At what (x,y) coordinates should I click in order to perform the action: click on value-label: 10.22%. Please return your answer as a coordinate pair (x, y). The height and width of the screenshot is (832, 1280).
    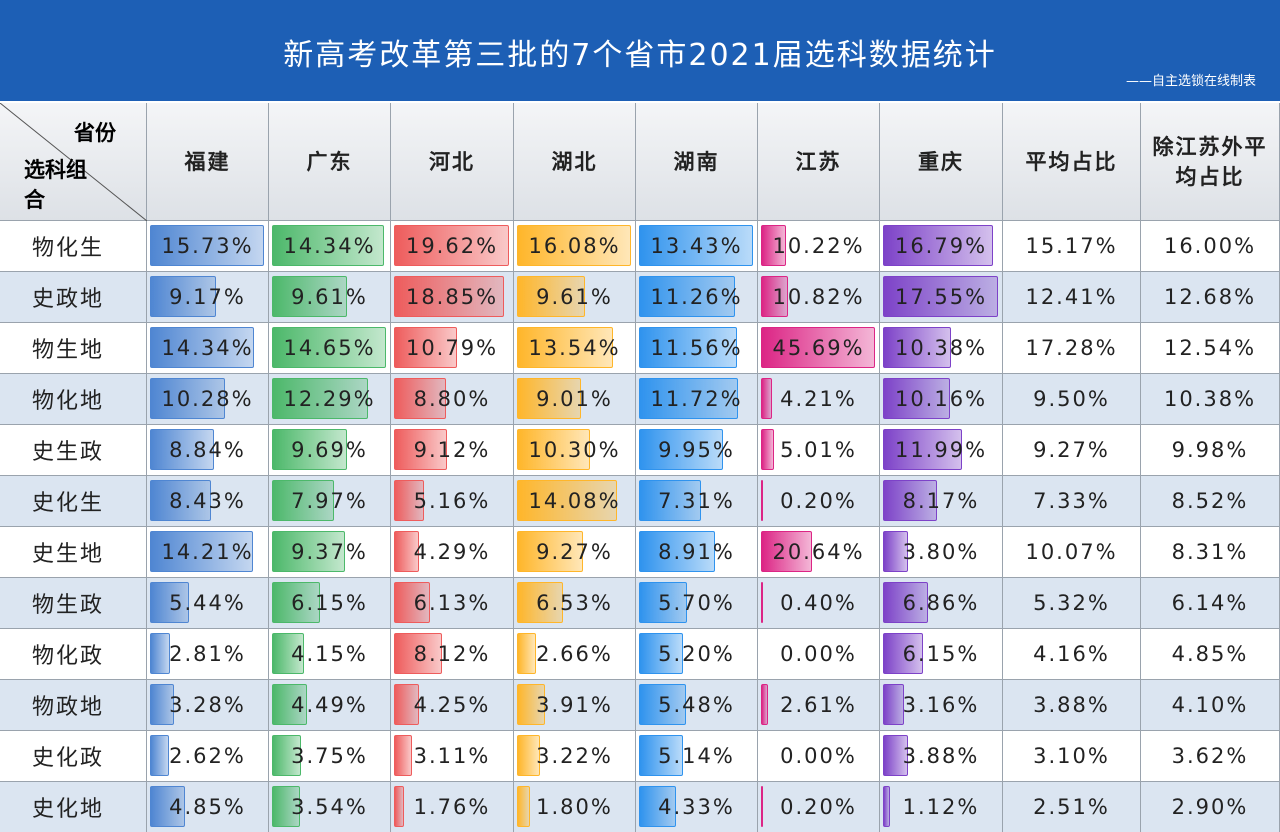
    Looking at the image, I should click on (818, 246).